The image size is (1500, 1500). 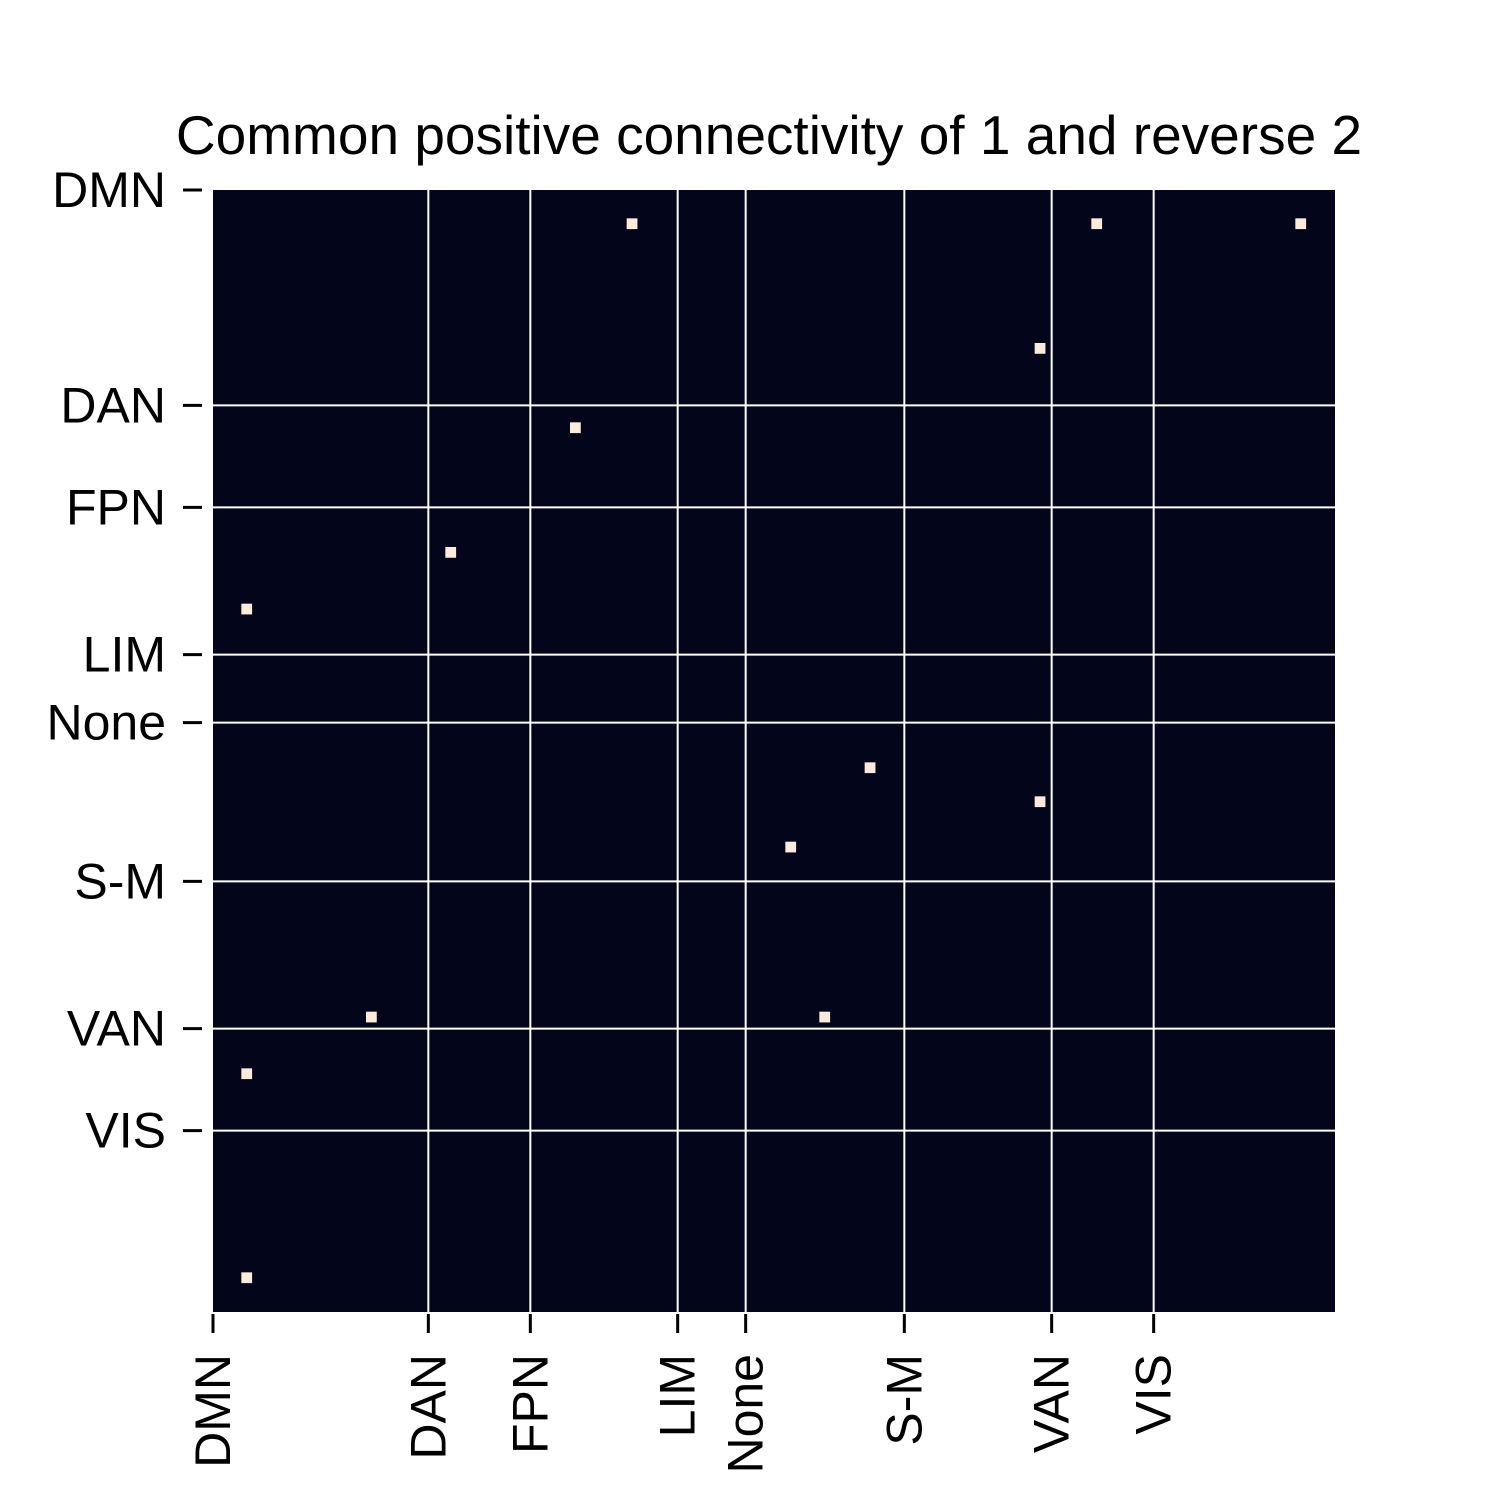 I want to click on y-tick-label: LIM, so click(x=124, y=655).